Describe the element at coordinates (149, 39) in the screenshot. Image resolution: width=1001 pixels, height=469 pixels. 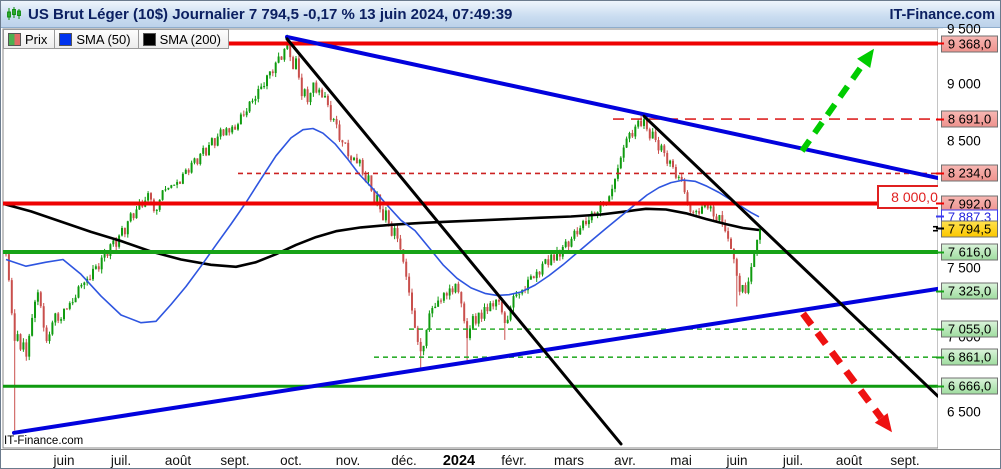
I see `sma200-color-icon` at that location.